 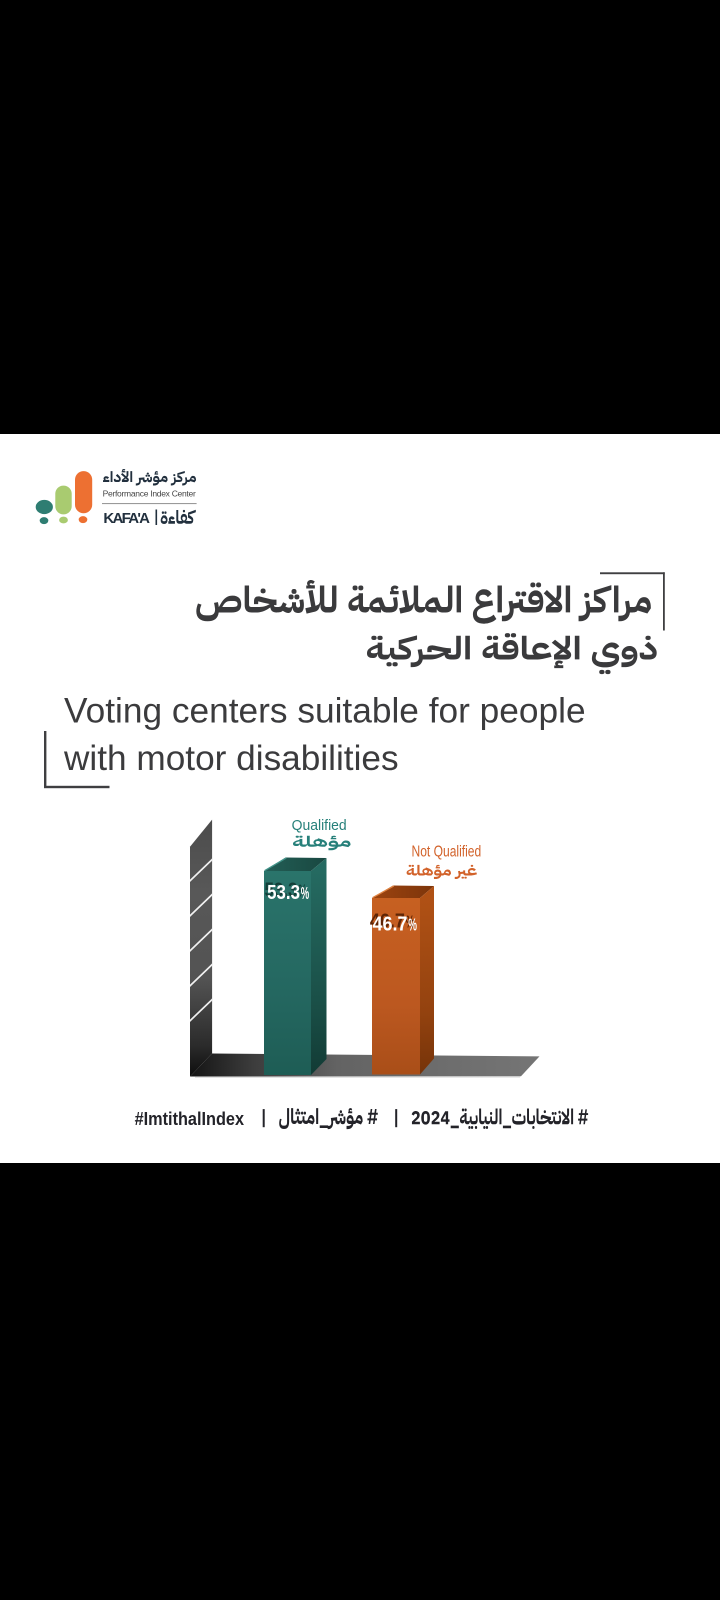 What do you see at coordinates (231, 758) in the screenshot?
I see `svg-text: with motor disabilities` at bounding box center [231, 758].